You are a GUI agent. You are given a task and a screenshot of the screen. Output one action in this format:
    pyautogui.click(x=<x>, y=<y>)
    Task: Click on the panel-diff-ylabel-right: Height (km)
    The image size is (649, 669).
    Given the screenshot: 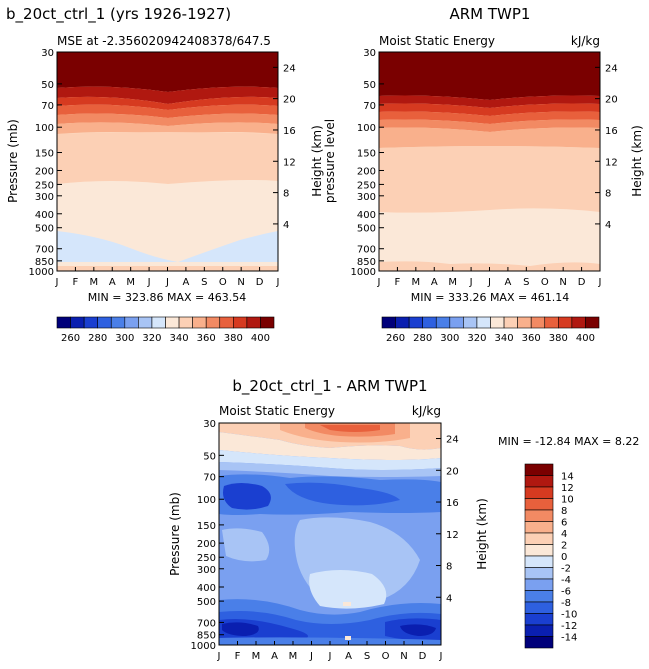 What is the action you would take?
    pyautogui.click(x=482, y=533)
    